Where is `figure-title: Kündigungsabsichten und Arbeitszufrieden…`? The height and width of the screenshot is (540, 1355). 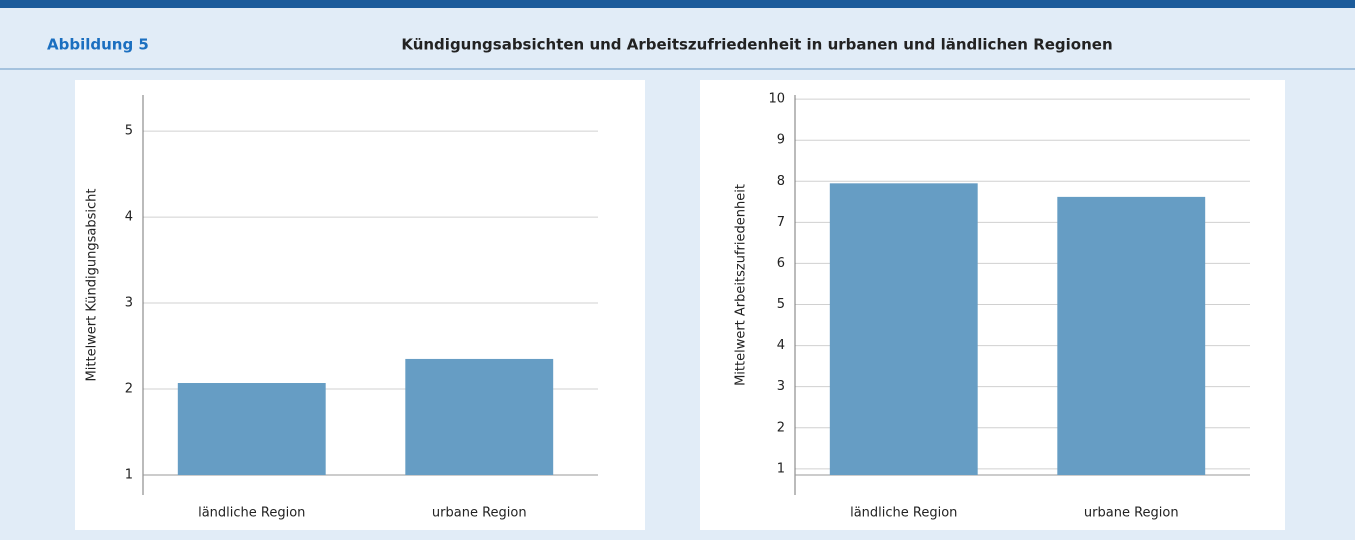
figure-title: Kündigungsabsichten und Arbeitszufrieden… is located at coordinates (756, 45).